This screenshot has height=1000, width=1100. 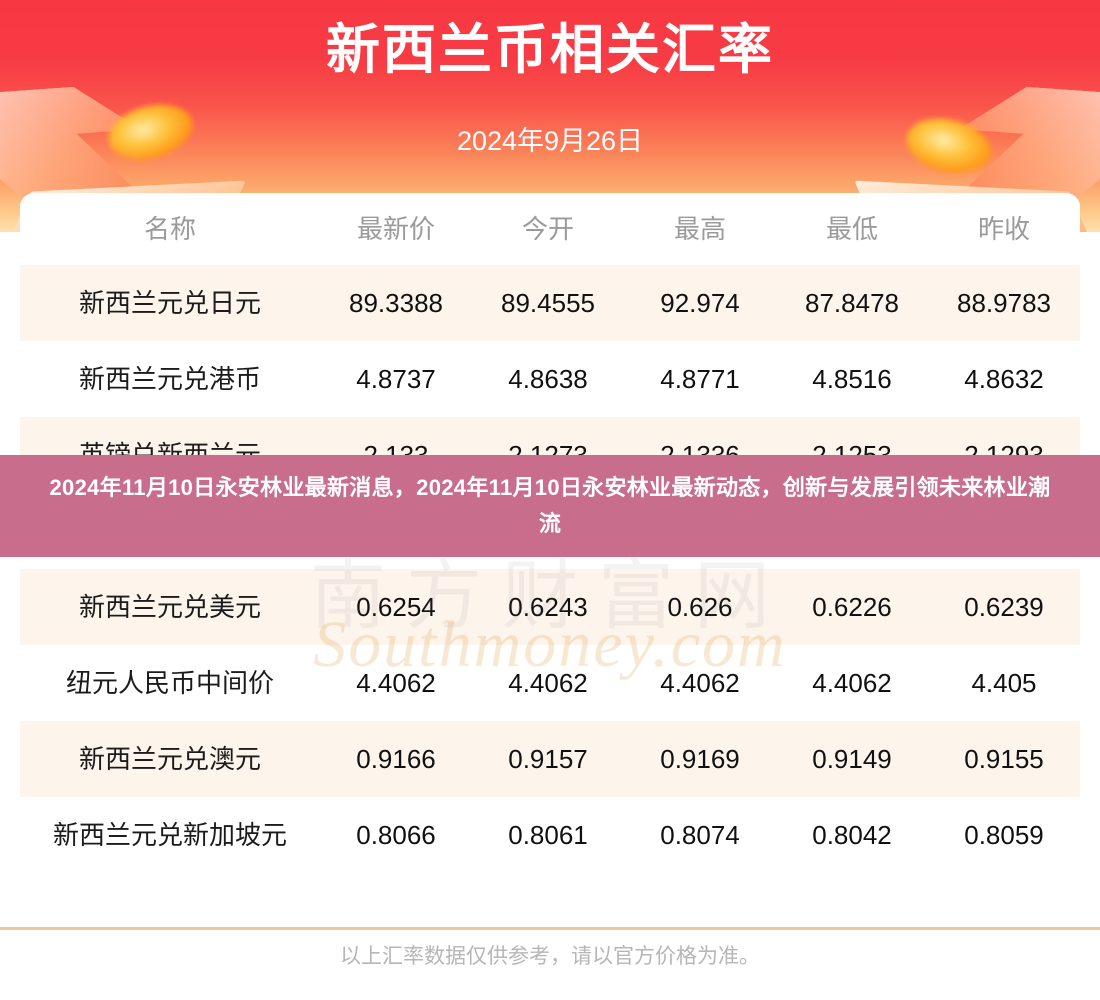 I want to click on table-row: 新西兰元兑港币 4.8737 4.8638 4.8771 4.8516 4.8632, so click(x=550, y=379).